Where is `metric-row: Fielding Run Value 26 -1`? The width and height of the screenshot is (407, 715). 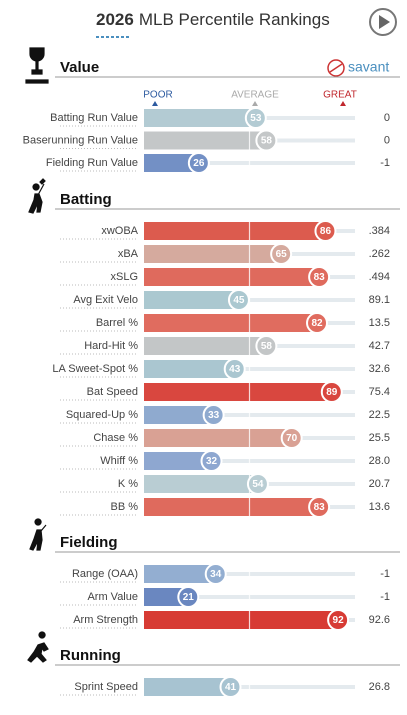
metric-row: Fielding Run Value 26 -1 is located at coordinates (218, 163).